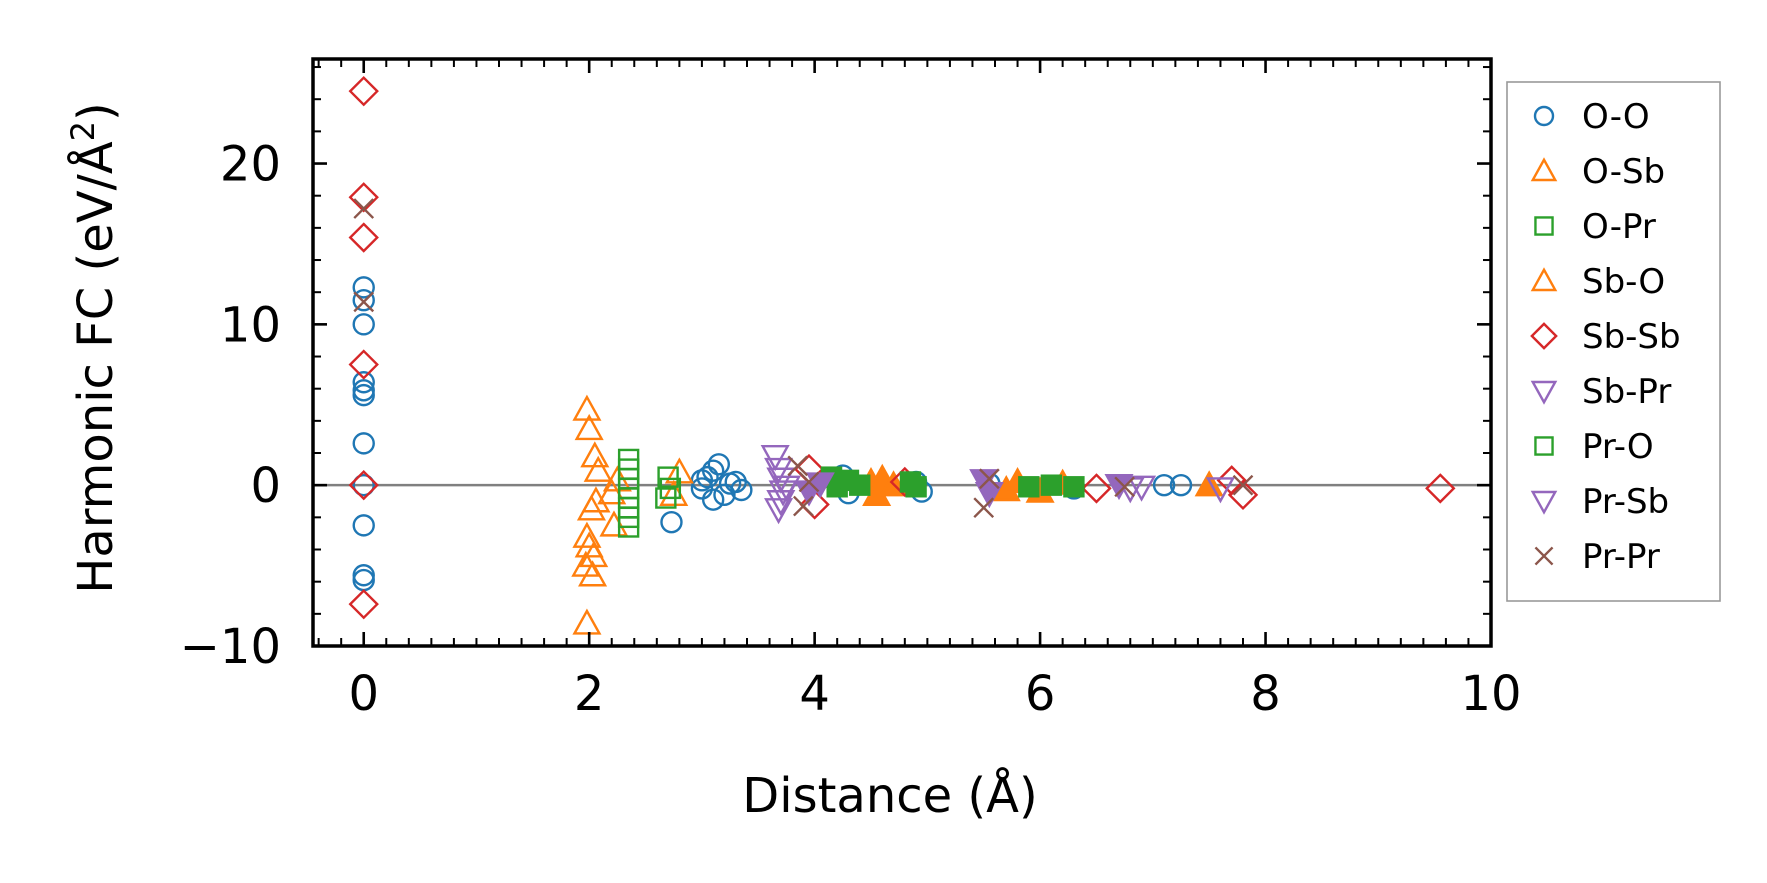 The height and width of the screenshot is (883, 1767). What do you see at coordinates (1623, 172) in the screenshot?
I see `legend-label: O-Sb` at bounding box center [1623, 172].